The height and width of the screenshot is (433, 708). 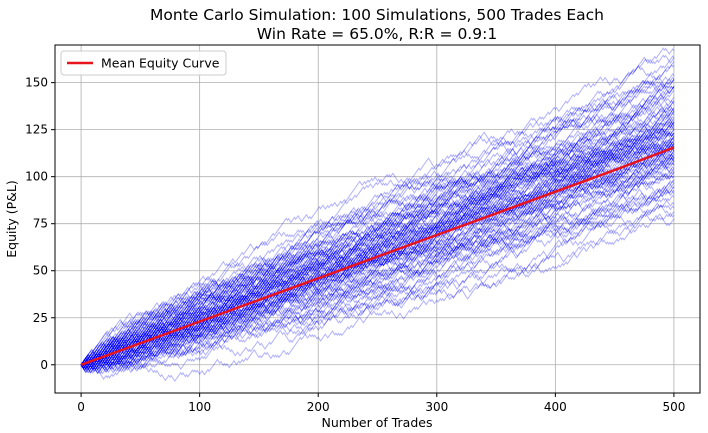 I want to click on x-tick-label: 0, so click(x=81, y=407).